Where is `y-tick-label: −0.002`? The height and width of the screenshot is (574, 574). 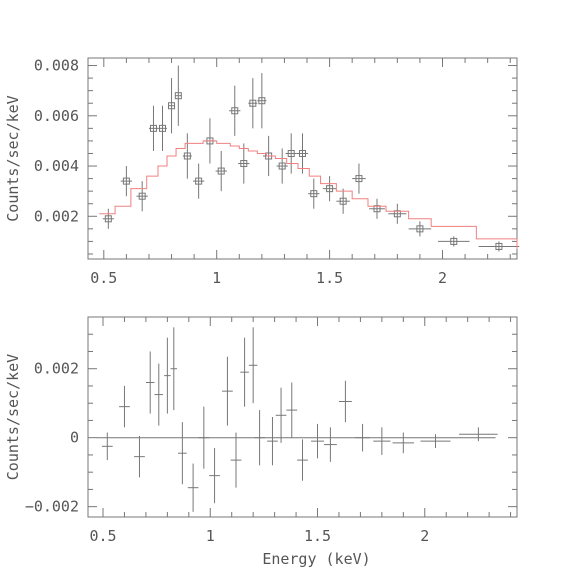
y-tick-label: −0.002 is located at coordinates (52, 507).